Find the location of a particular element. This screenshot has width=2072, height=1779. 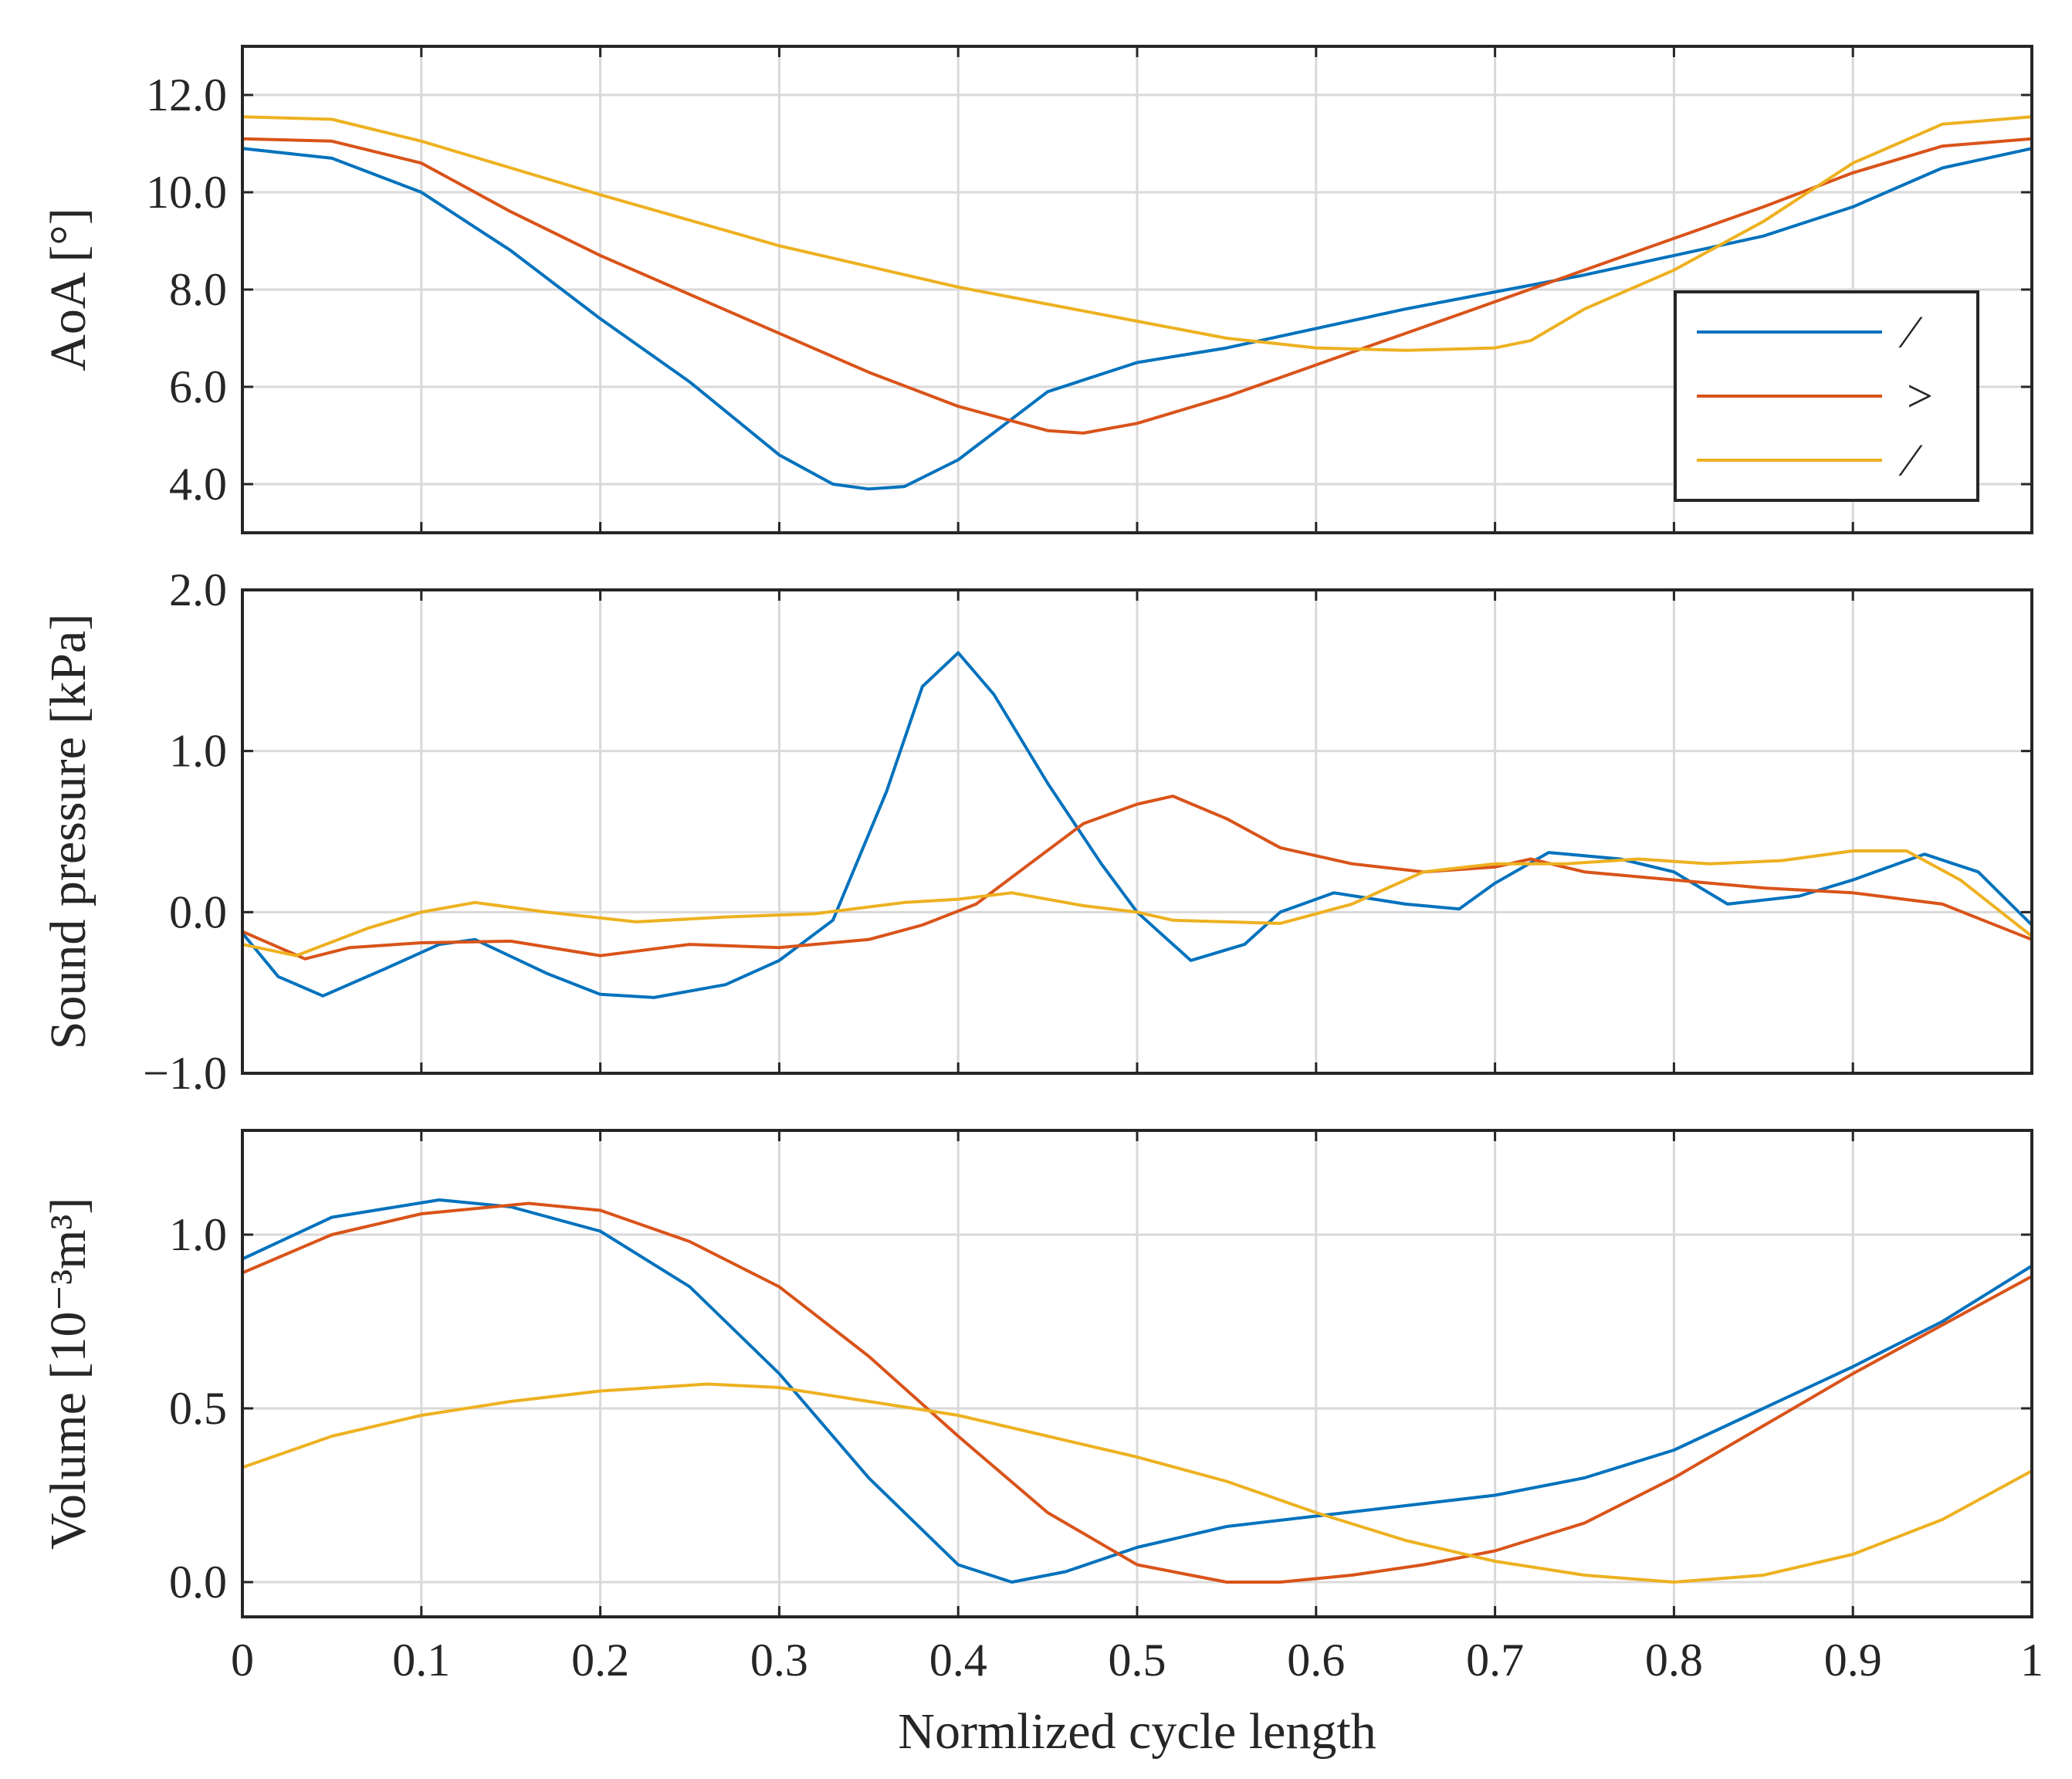

sound-pressure-y-axis-label: Sound pressure [kPa] is located at coordinates (68, 832).